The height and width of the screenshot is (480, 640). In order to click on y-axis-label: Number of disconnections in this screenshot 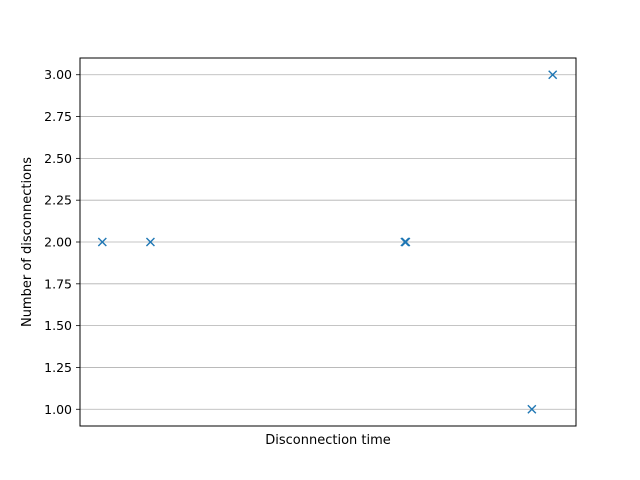, I will do `click(27, 242)`.